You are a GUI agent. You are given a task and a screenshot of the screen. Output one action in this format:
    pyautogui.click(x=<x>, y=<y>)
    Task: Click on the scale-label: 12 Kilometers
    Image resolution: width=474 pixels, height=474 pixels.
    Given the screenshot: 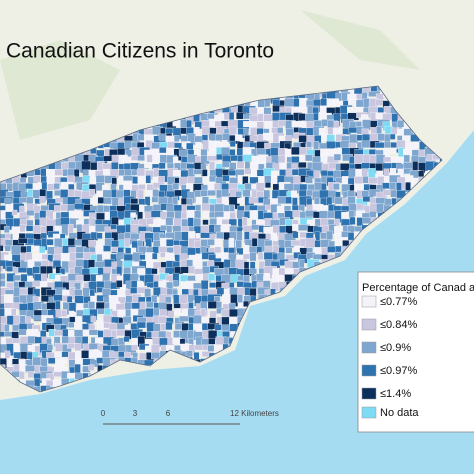 What is the action you would take?
    pyautogui.click(x=254, y=413)
    